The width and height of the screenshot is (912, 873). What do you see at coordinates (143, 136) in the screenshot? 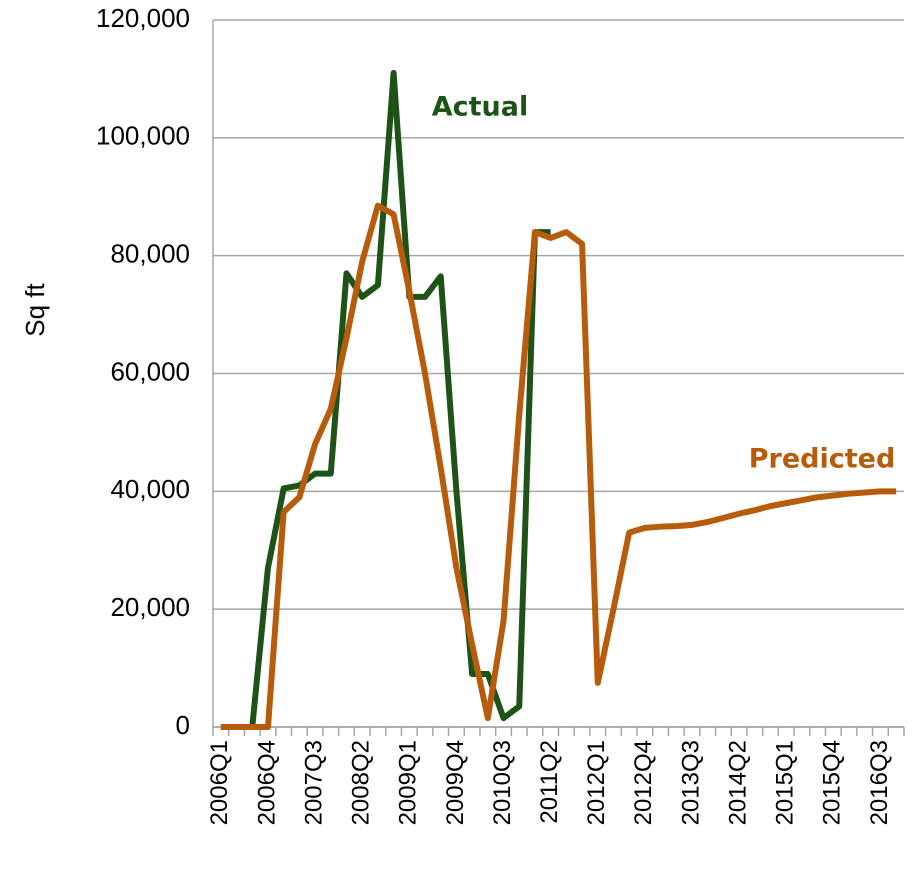
I see `y-tick-label: 100,000` at bounding box center [143, 136].